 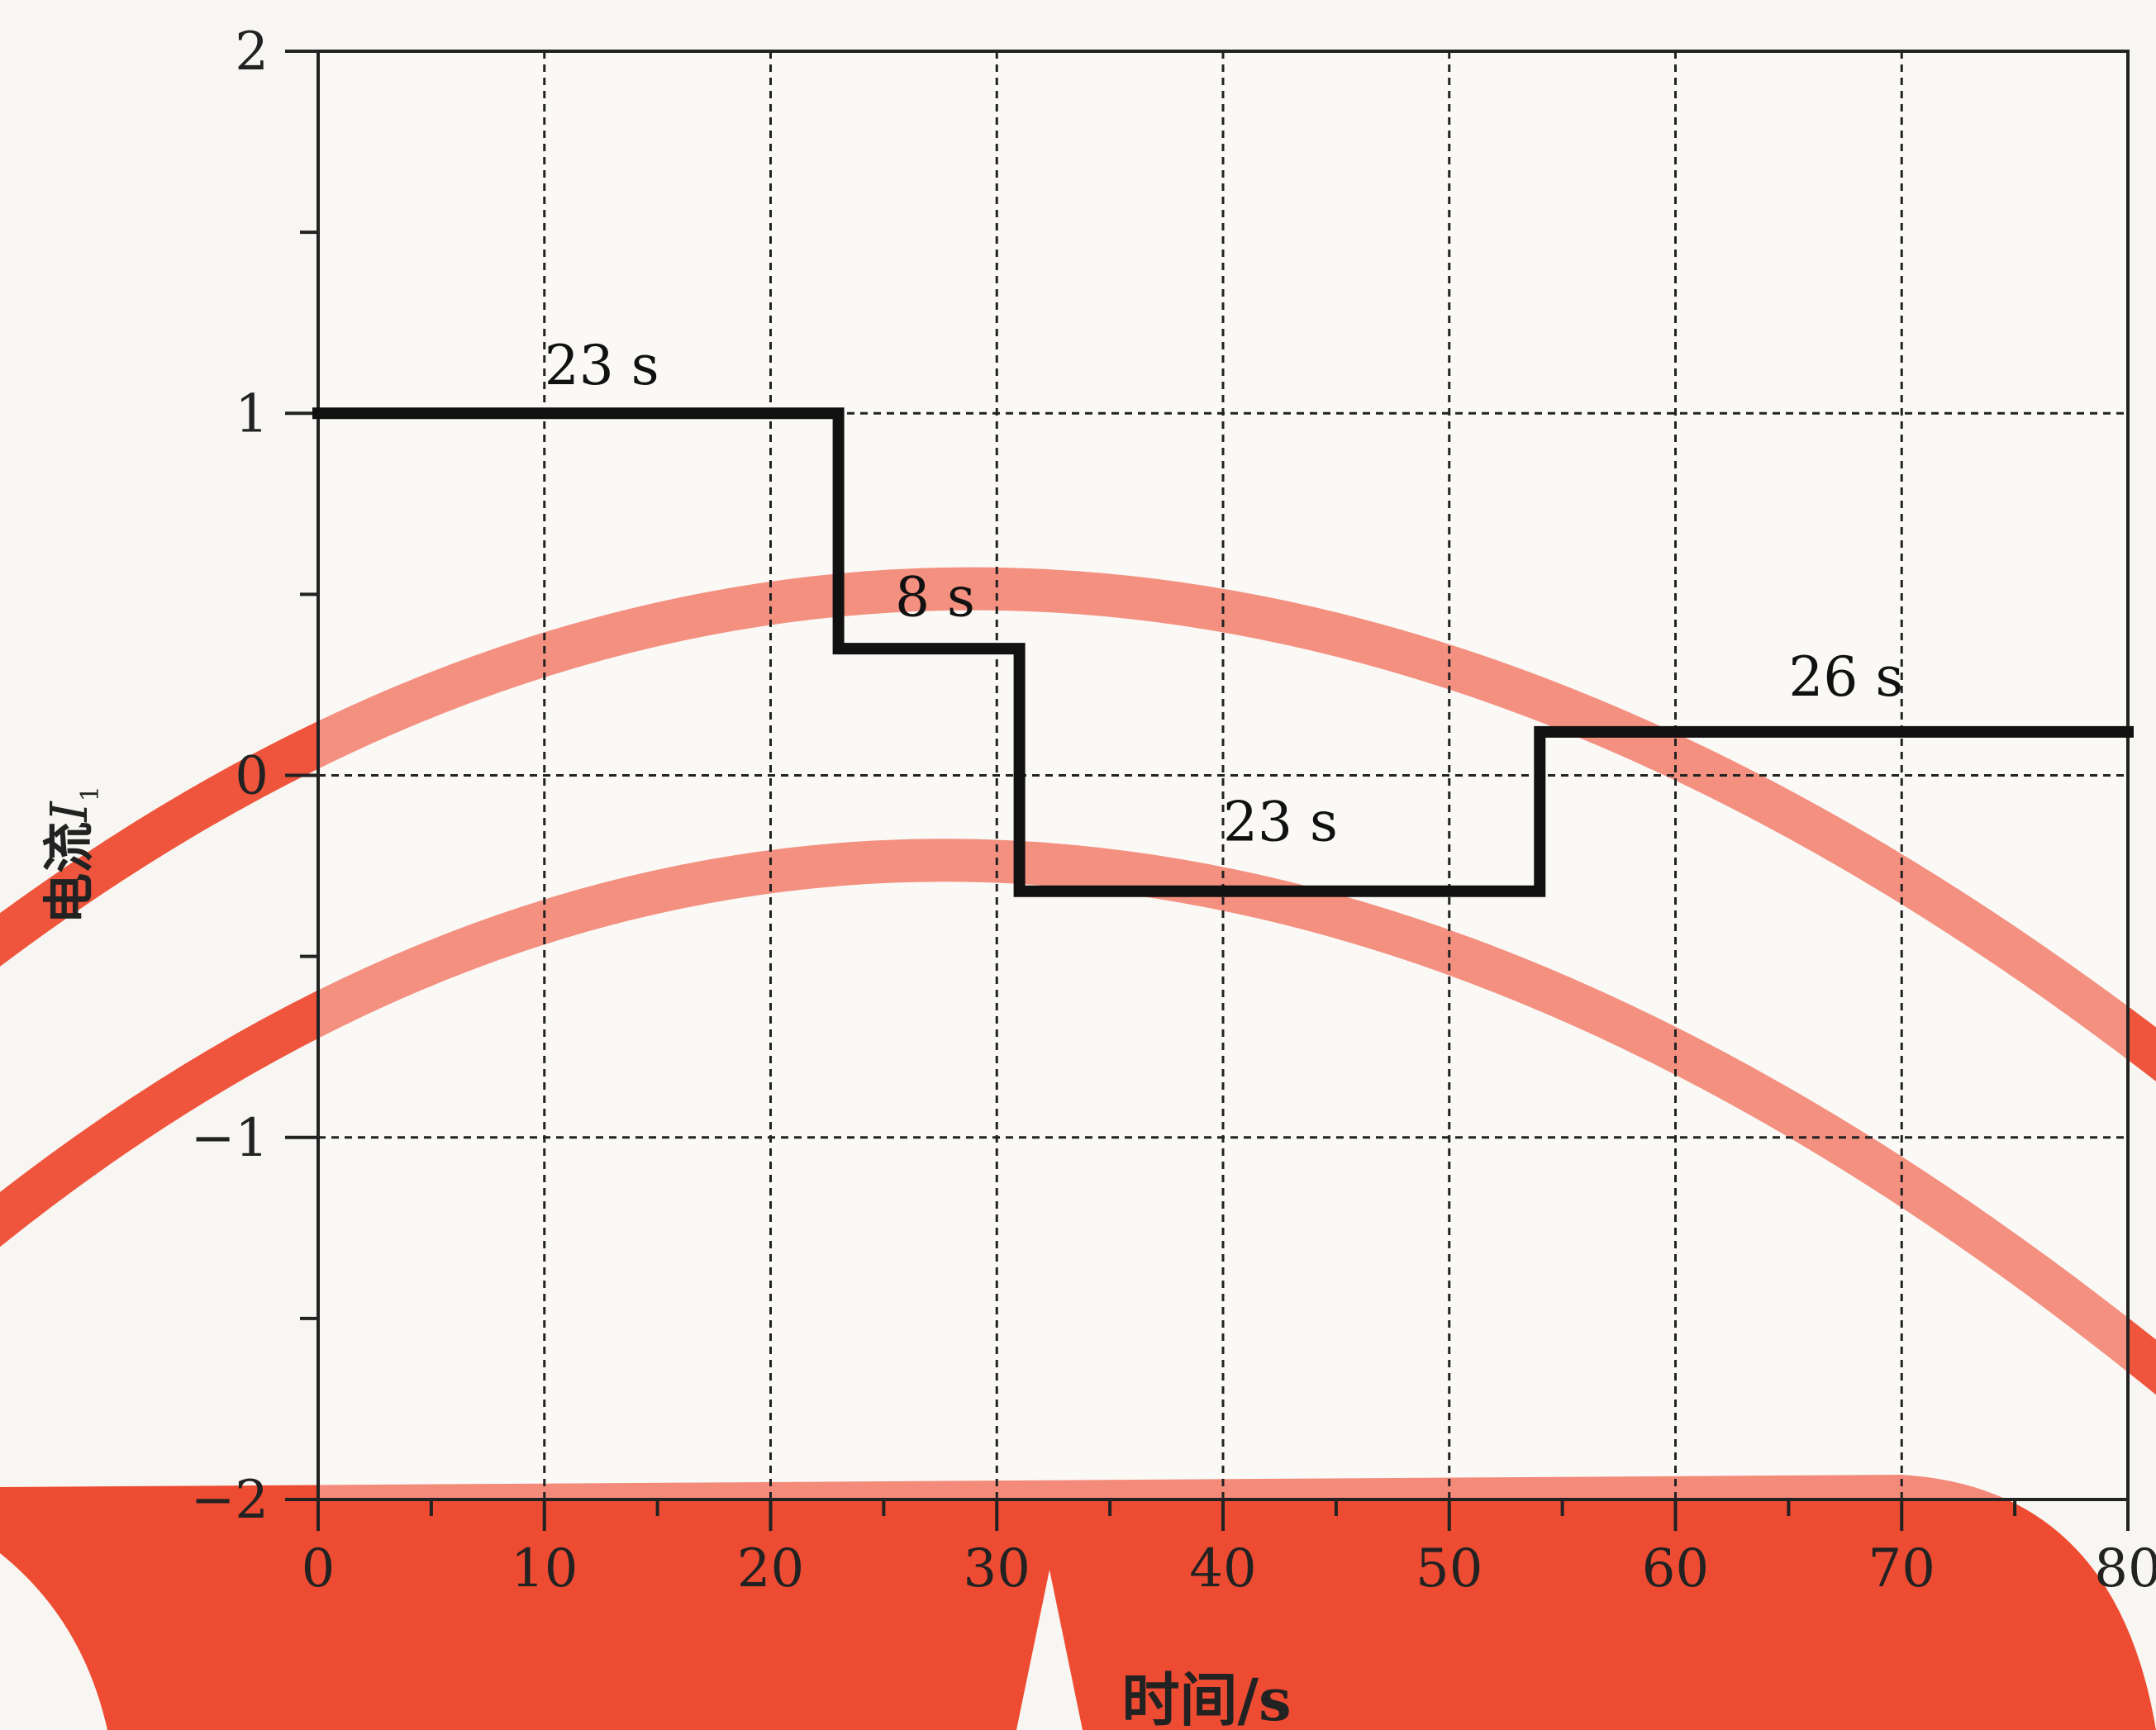 I want to click on y-axis-title: 电流I1, so click(x=72, y=855).